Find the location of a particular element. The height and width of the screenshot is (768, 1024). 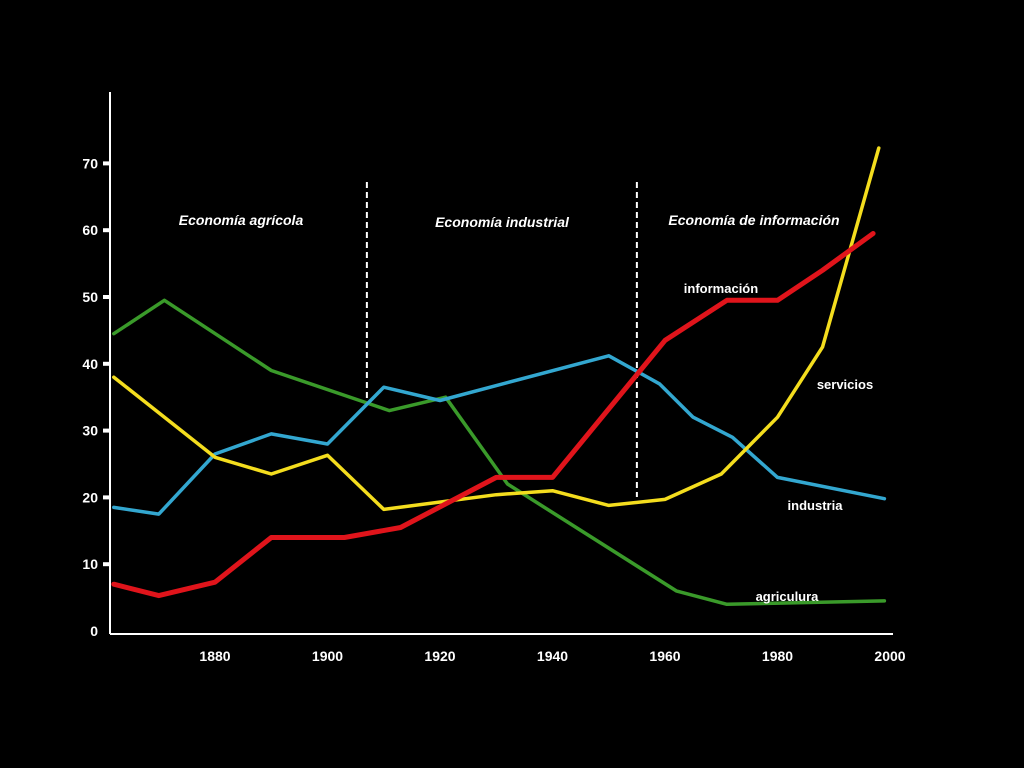

x-tick-label-1900: 1900 is located at coordinates (327, 656).